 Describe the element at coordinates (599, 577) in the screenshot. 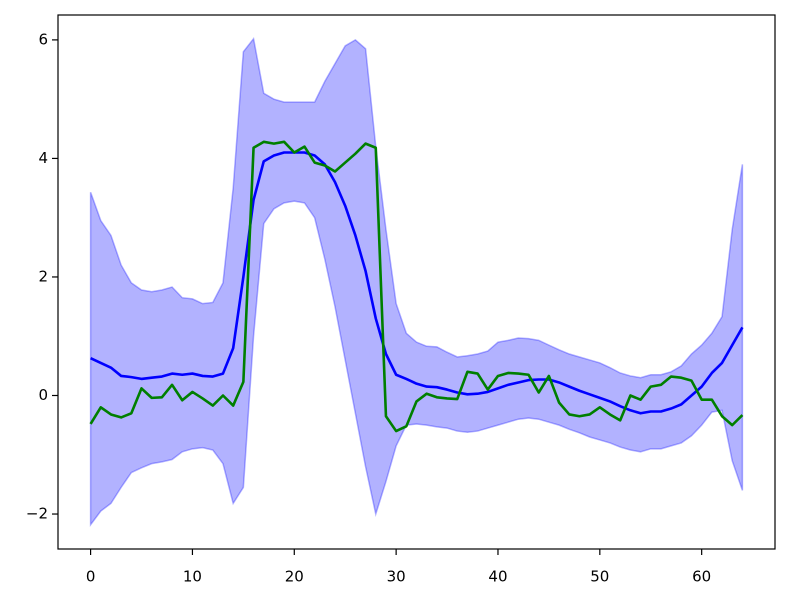

I see `x-tick-label: 50` at that location.